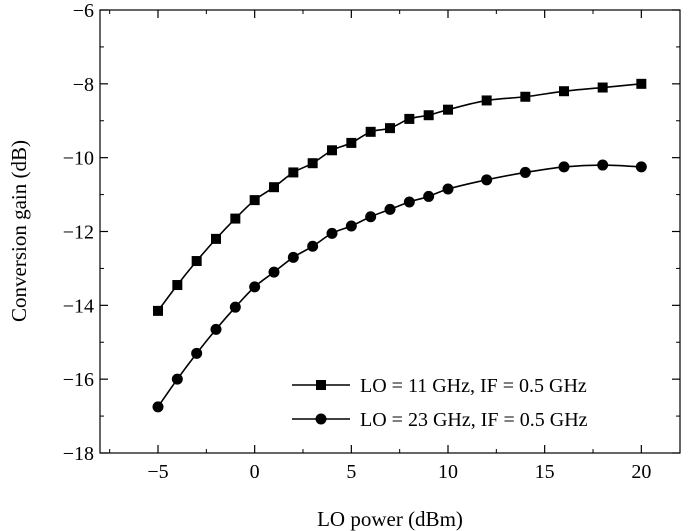 The image size is (700, 531). Describe the element at coordinates (78, 380) in the screenshot. I see `y-tick-label: −16` at that location.